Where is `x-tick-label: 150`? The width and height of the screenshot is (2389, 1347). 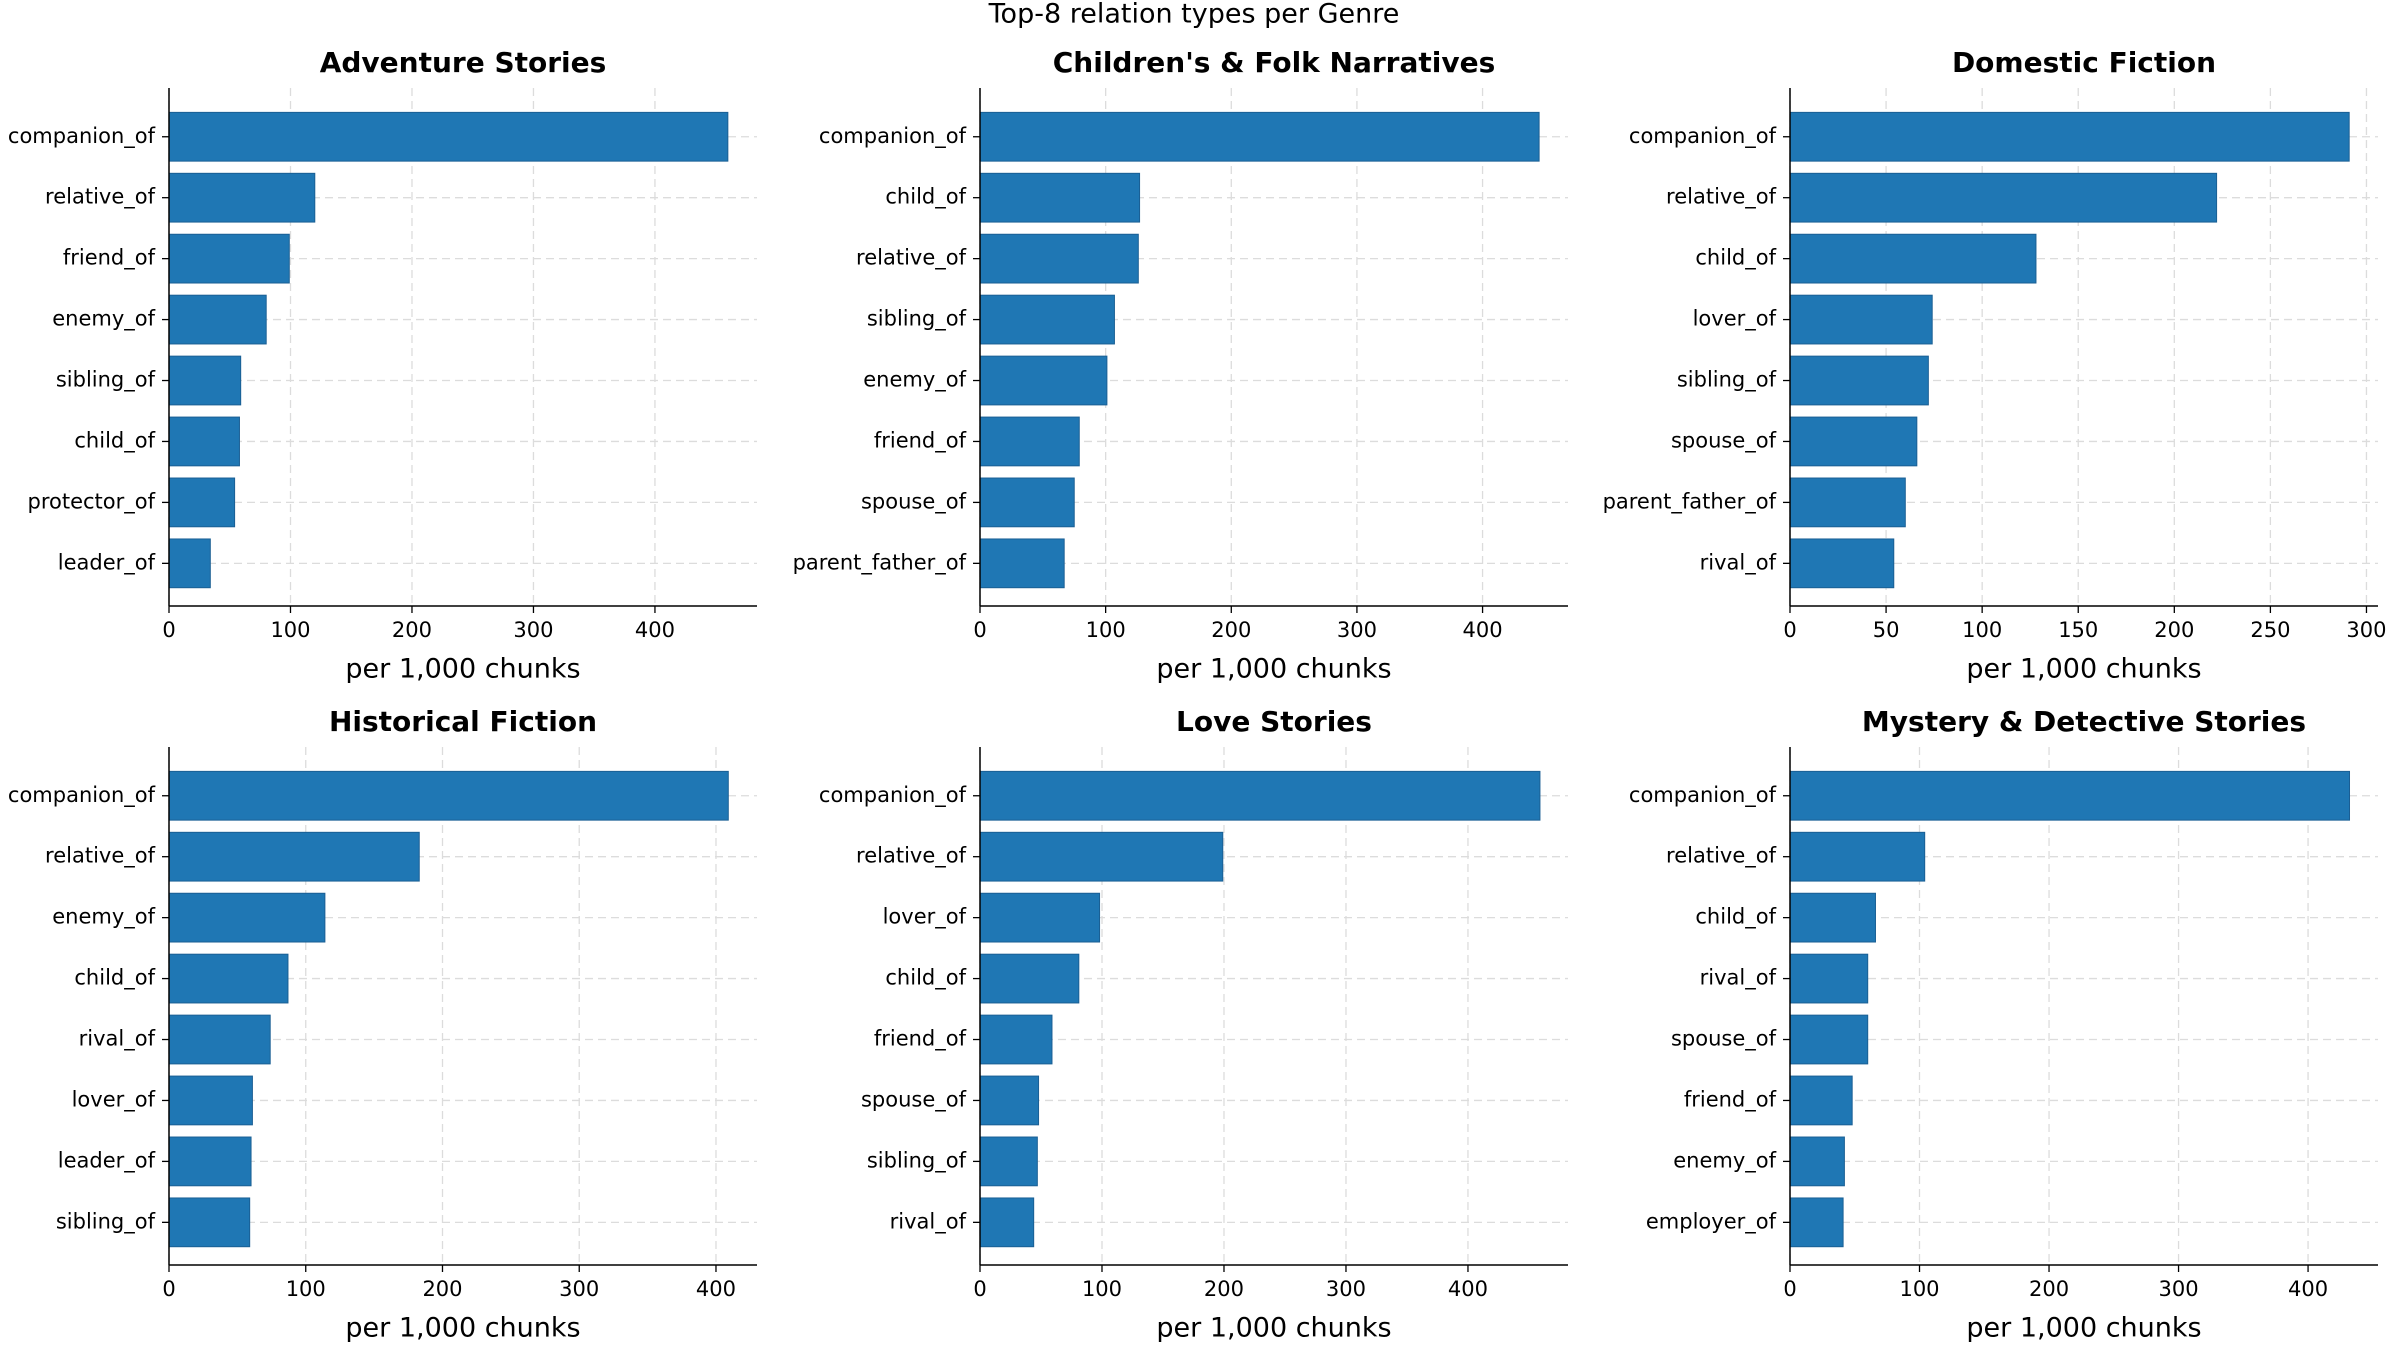 x-tick-label: 150 is located at coordinates (2078, 630).